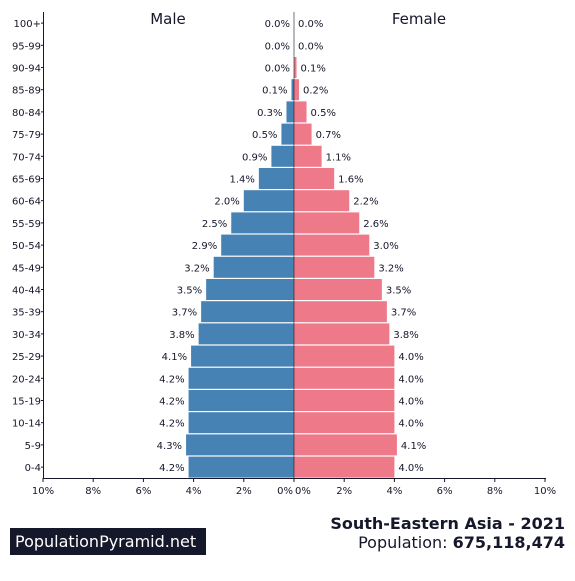 The width and height of the screenshot is (575, 581). Describe the element at coordinates (26, 157) in the screenshot. I see `age-group-label: 70-74` at that location.